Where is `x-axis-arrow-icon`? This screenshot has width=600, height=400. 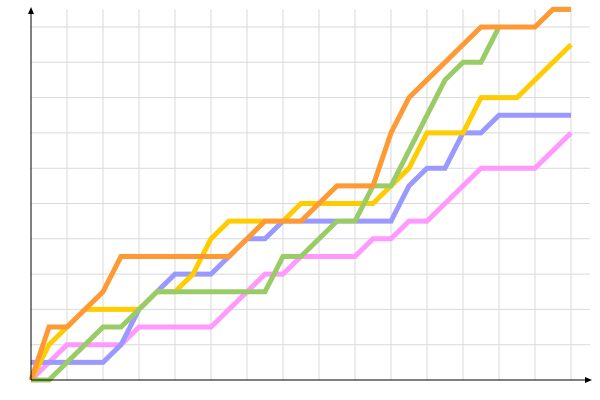 x-axis-arrow-icon is located at coordinates (588, 380).